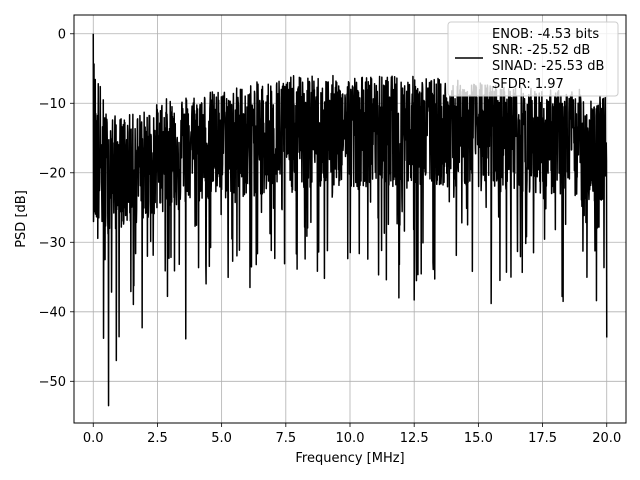 This screenshot has height=480, width=640. Describe the element at coordinates (52, 173) in the screenshot. I see `y-tick-label: −20` at that location.